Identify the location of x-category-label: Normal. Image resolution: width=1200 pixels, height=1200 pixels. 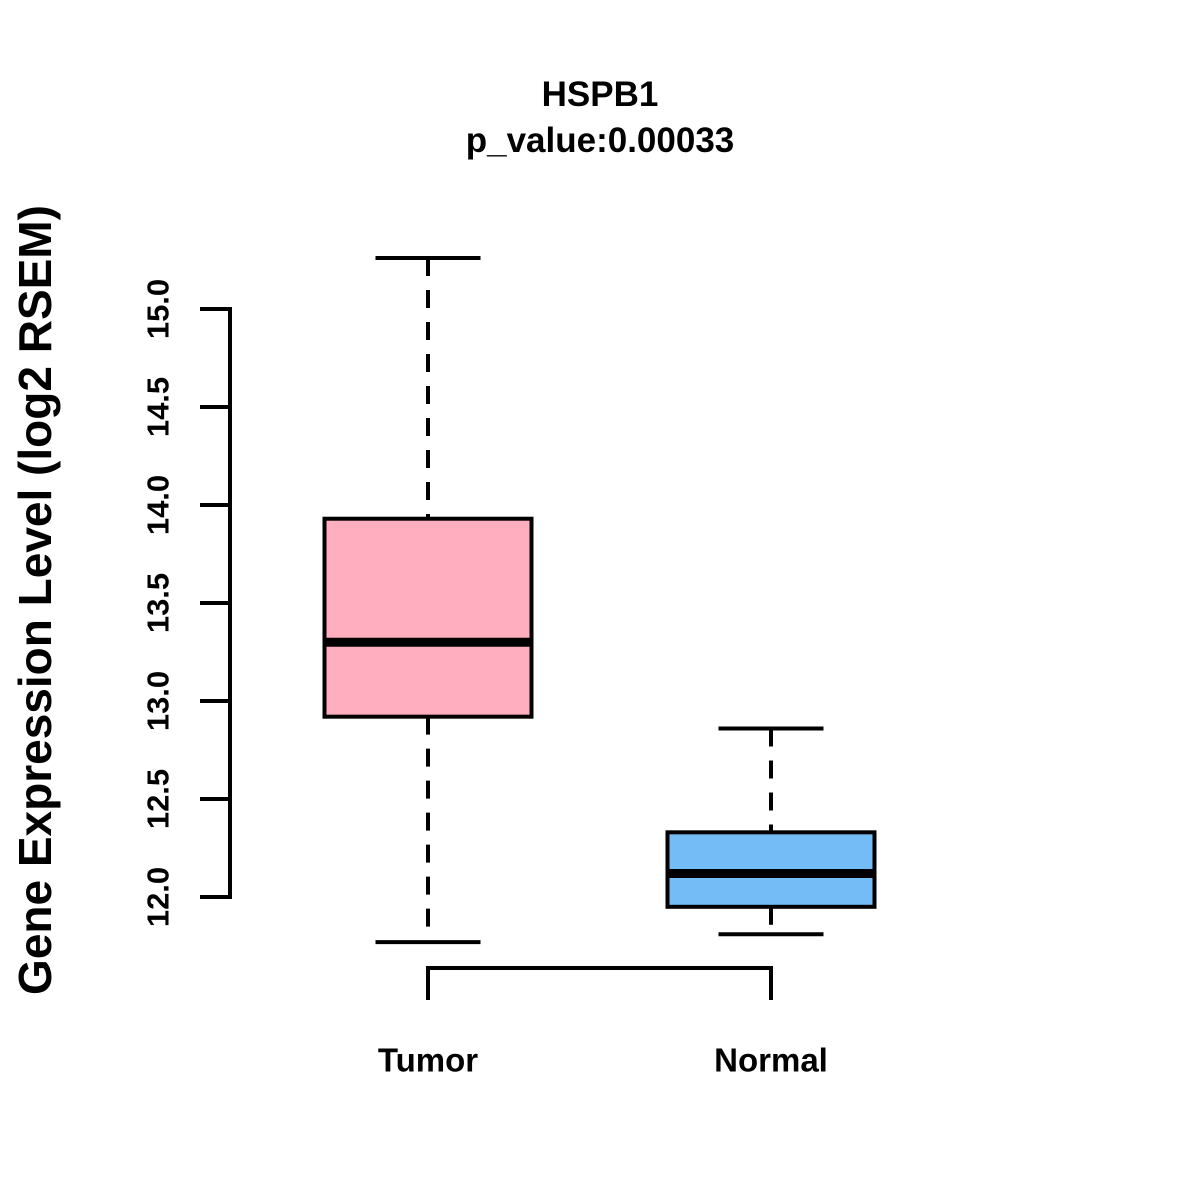
(771, 1060).